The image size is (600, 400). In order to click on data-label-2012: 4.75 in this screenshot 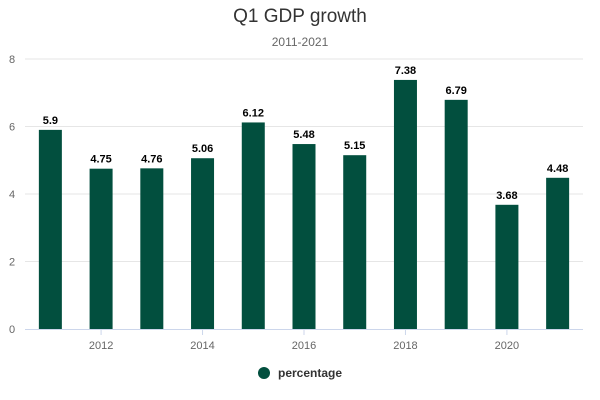, I will do `click(100, 160)`.